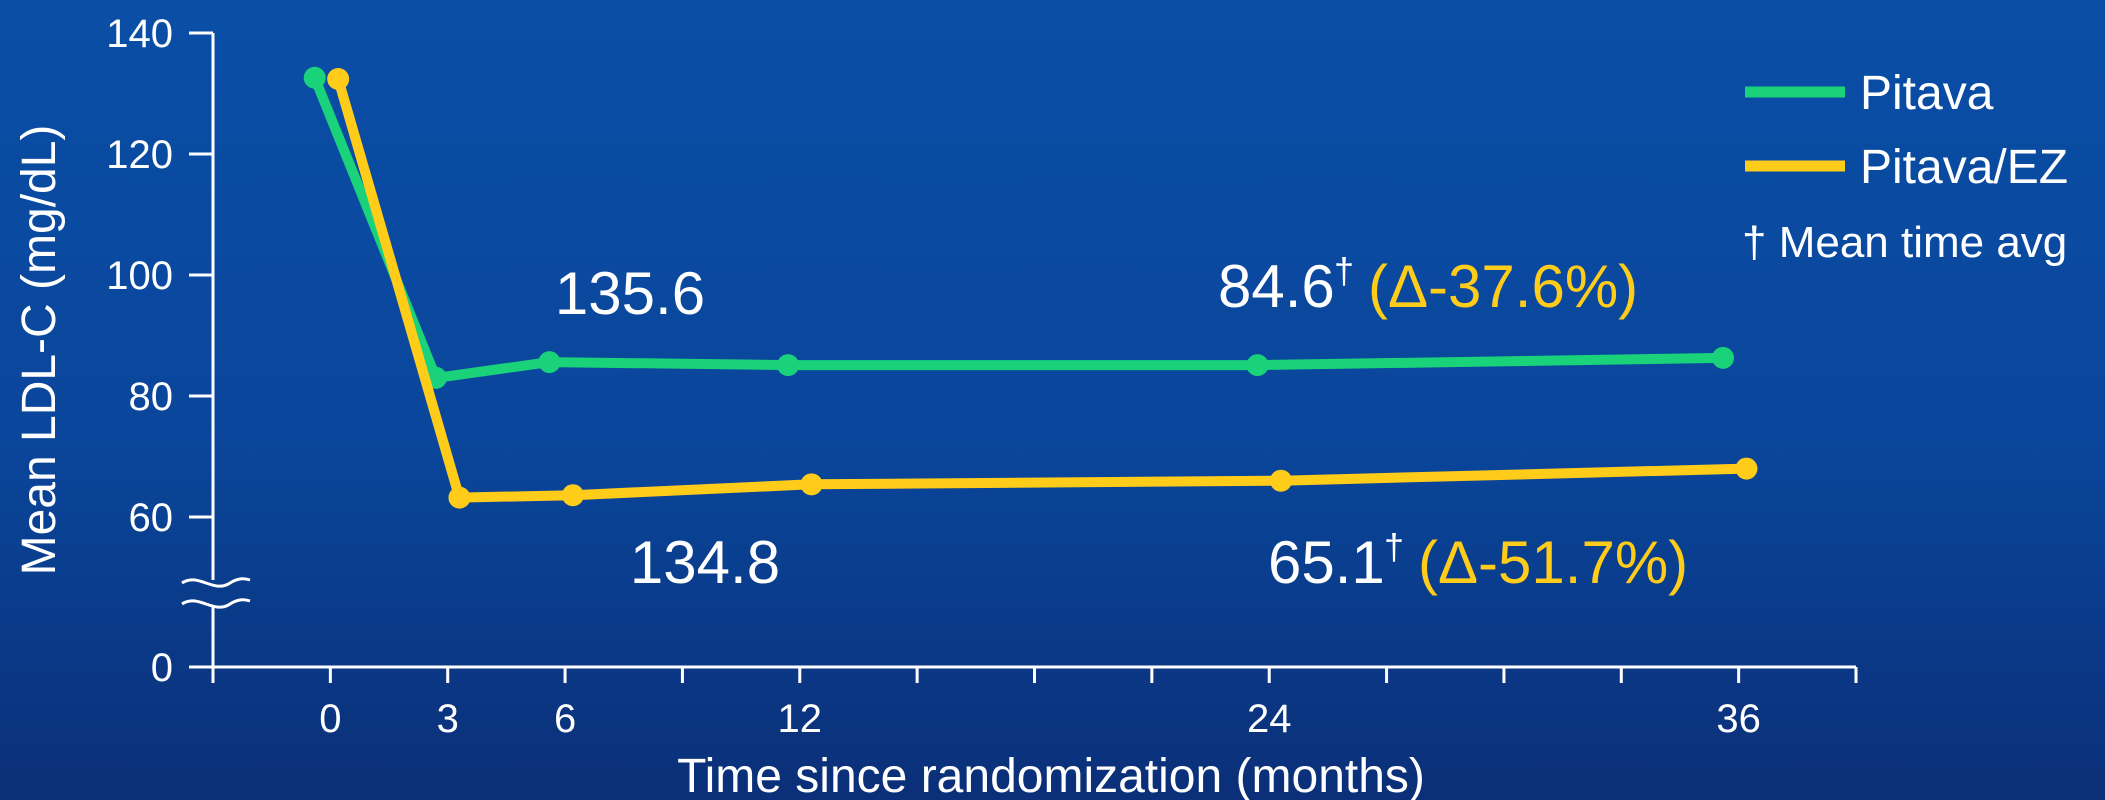 The height and width of the screenshot is (800, 2105). What do you see at coordinates (800, 719) in the screenshot?
I see `x-tick-label: 12` at bounding box center [800, 719].